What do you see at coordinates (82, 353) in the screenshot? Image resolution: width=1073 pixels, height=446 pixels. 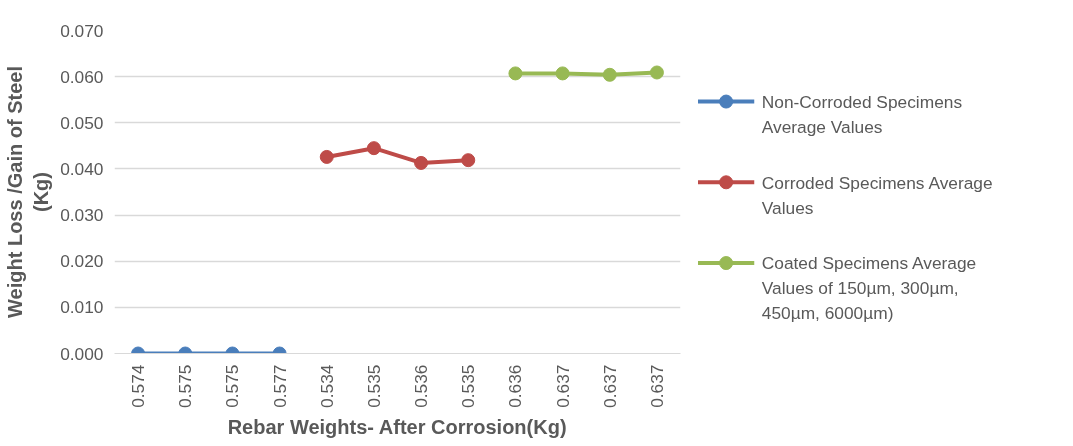 I see `y-tick-label: 0.000` at bounding box center [82, 353].